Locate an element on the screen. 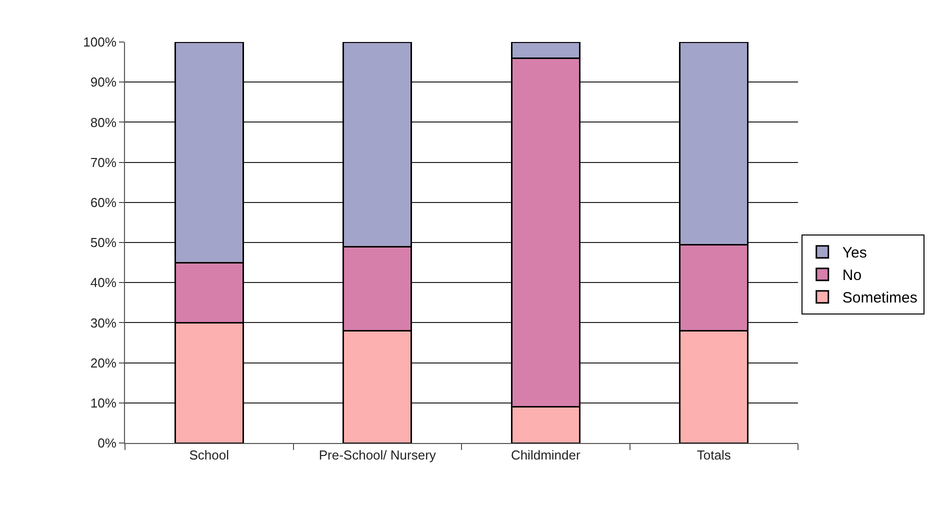  y-tick-label: 50% is located at coordinates (103, 242).